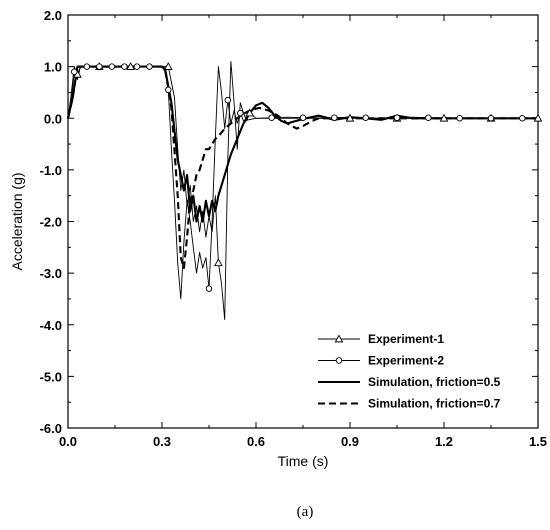  Describe the element at coordinates (51, 170) in the screenshot. I see `y-tick-label: -1.0` at that location.